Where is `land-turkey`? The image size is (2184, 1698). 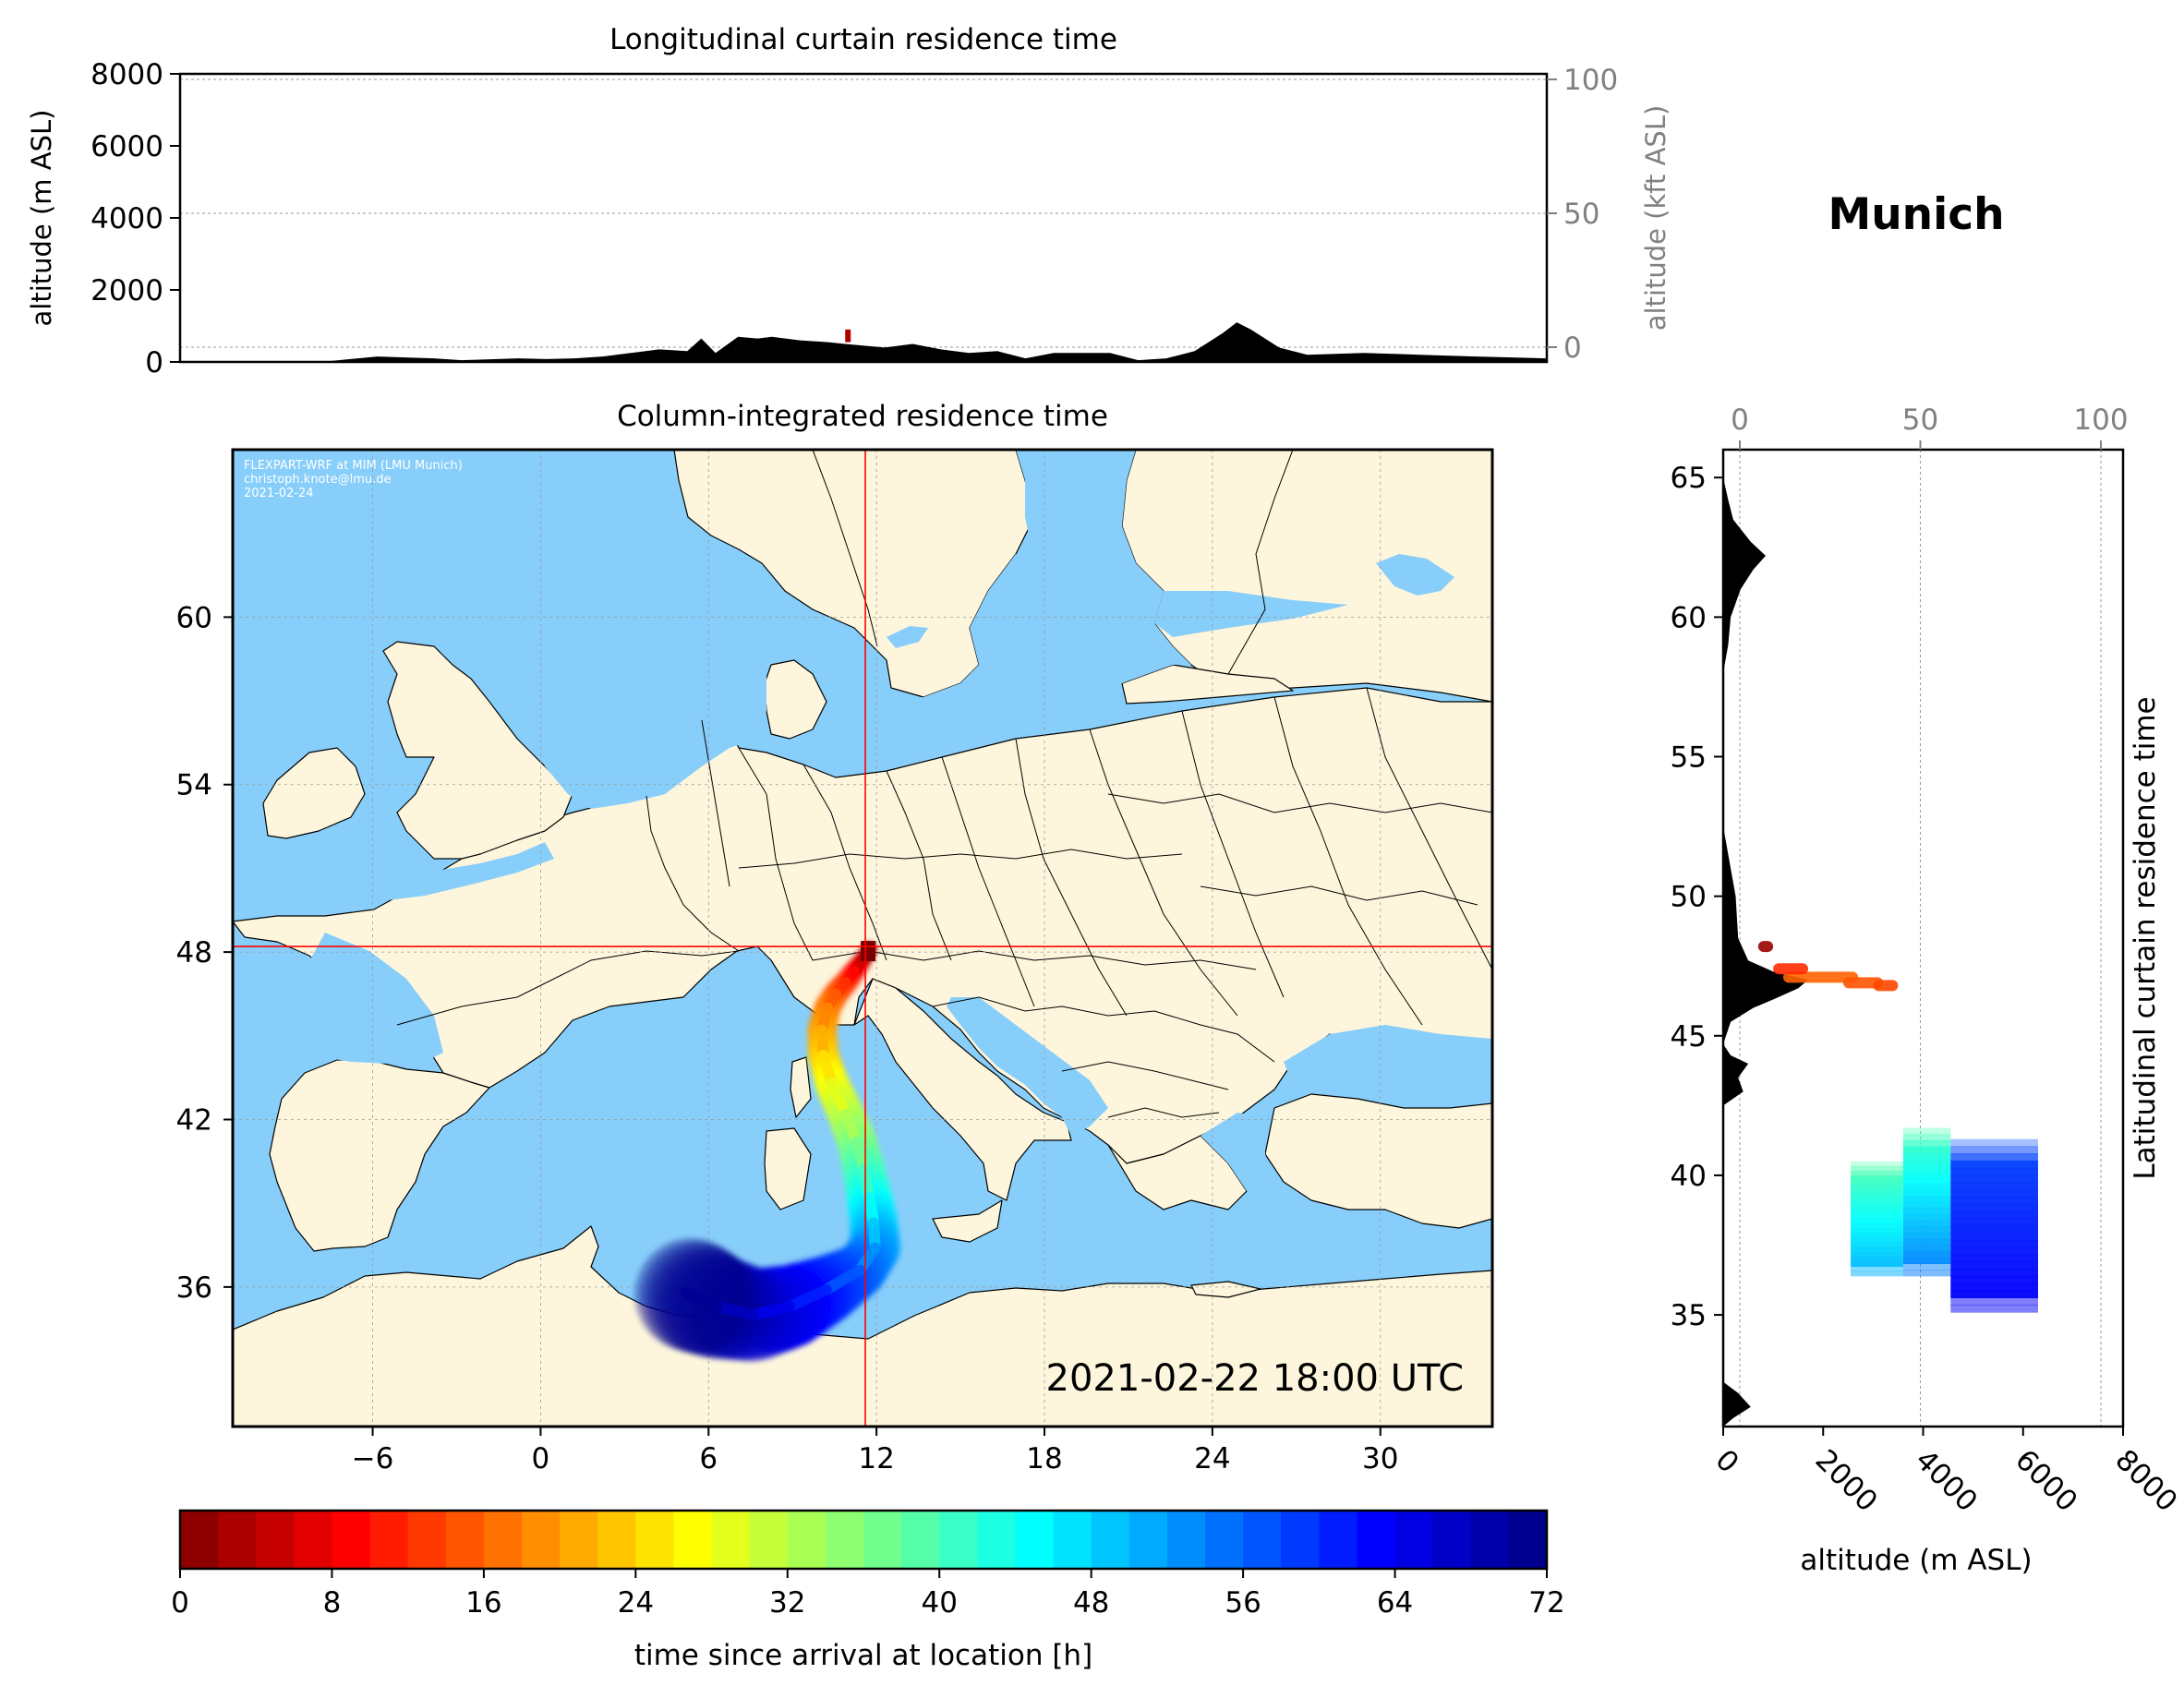
land-turkey is located at coordinates (1378, 1161).